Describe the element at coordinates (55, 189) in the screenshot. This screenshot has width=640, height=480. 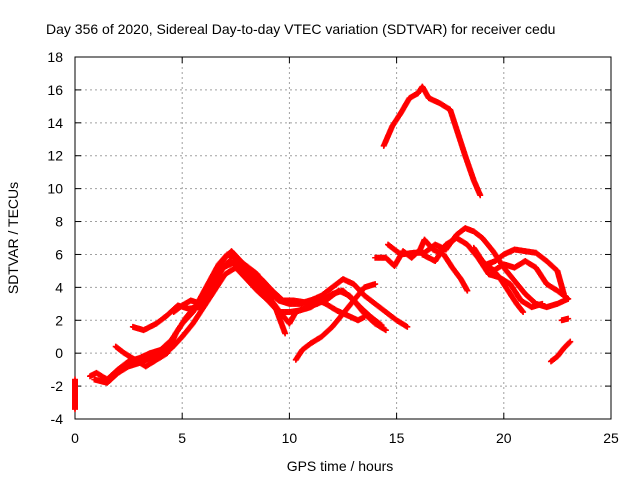
I see `y-tick-label: 10` at that location.